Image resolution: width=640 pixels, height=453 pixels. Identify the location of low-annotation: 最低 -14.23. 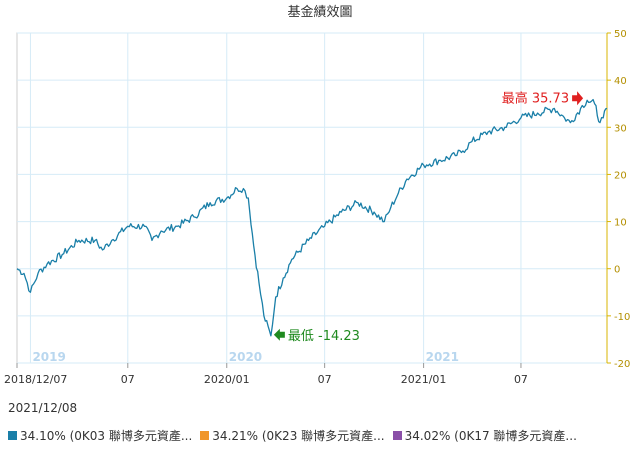
(316, 336).